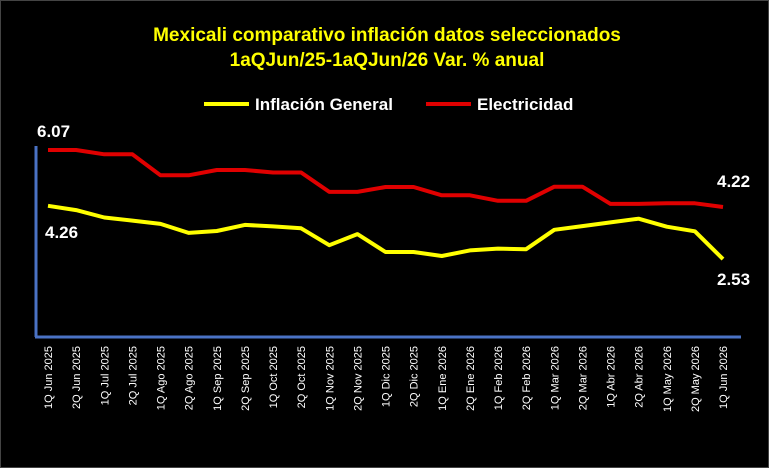 Image resolution: width=769 pixels, height=468 pixels. I want to click on x-tick-label: 2Q Mar 2026, so click(583, 378).